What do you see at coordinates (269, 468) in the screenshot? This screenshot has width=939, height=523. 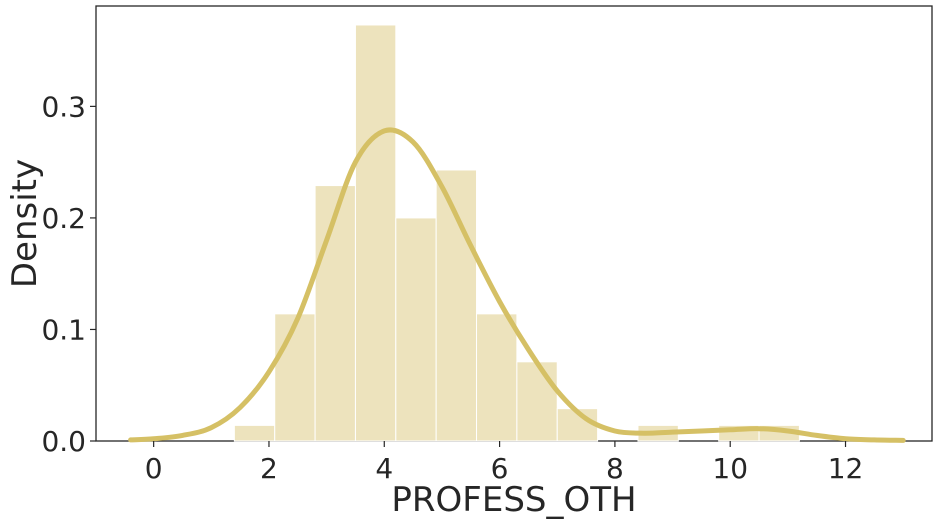 I see `x-tick-label: 2` at bounding box center [269, 468].